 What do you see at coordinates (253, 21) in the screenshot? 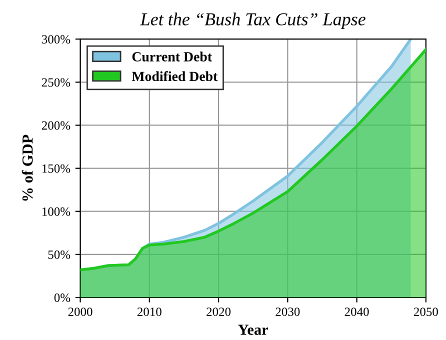
I see `chart-title: Let the “Bush Tax Cuts” Lapse` at bounding box center [253, 21].